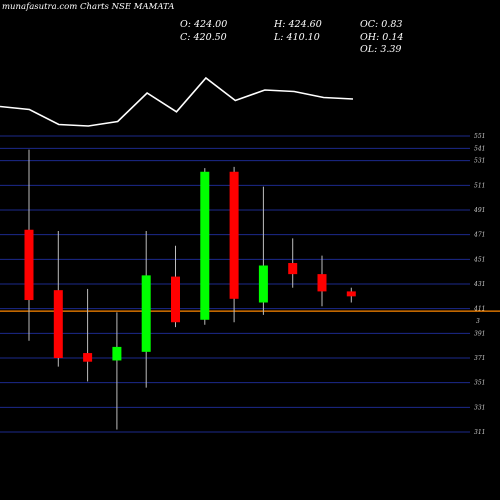 Image resolution: width=500 pixels, height=500 pixels. I want to click on overlay-line, so click(177, 101).